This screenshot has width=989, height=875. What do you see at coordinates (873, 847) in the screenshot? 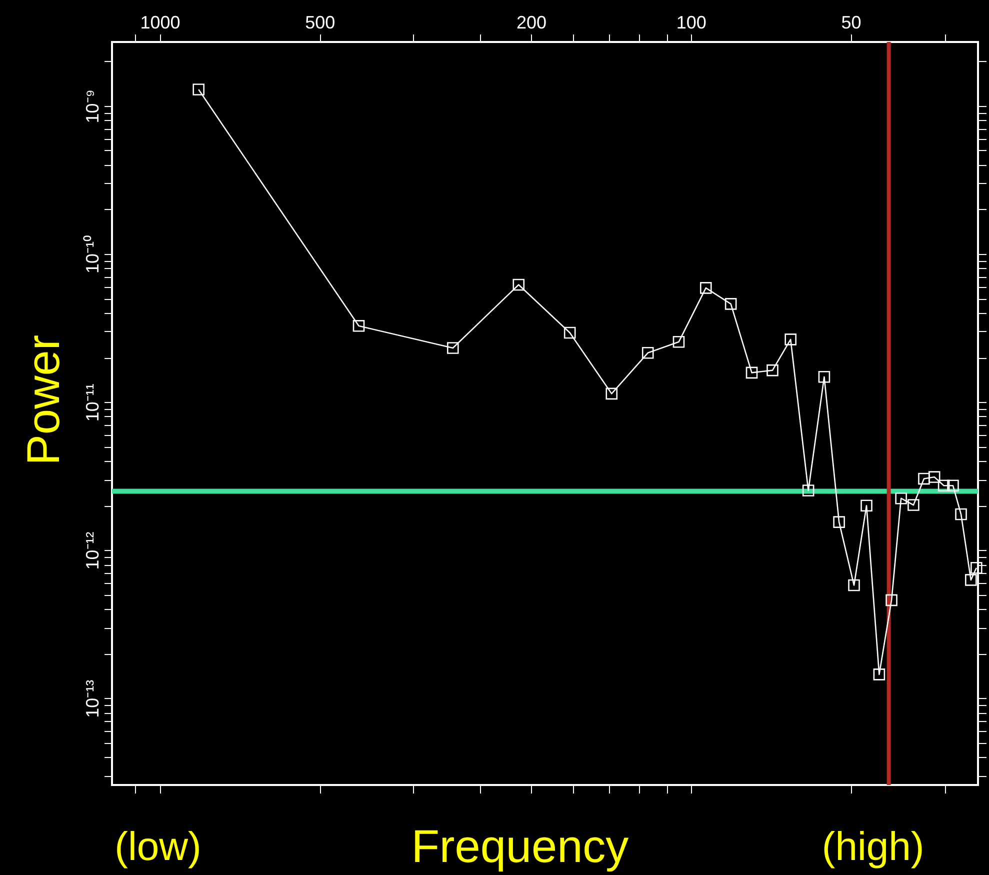
I see `text: (high)` at bounding box center [873, 847].